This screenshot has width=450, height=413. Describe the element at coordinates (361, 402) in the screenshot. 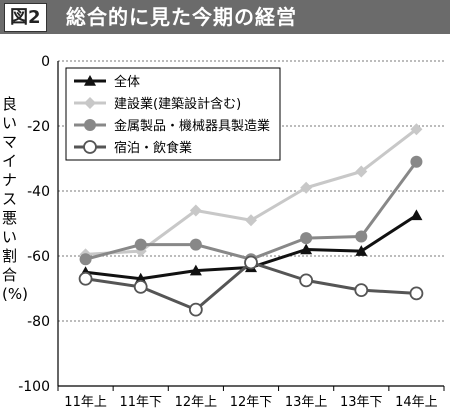

I see `x-tick-label: 13年下` at that location.